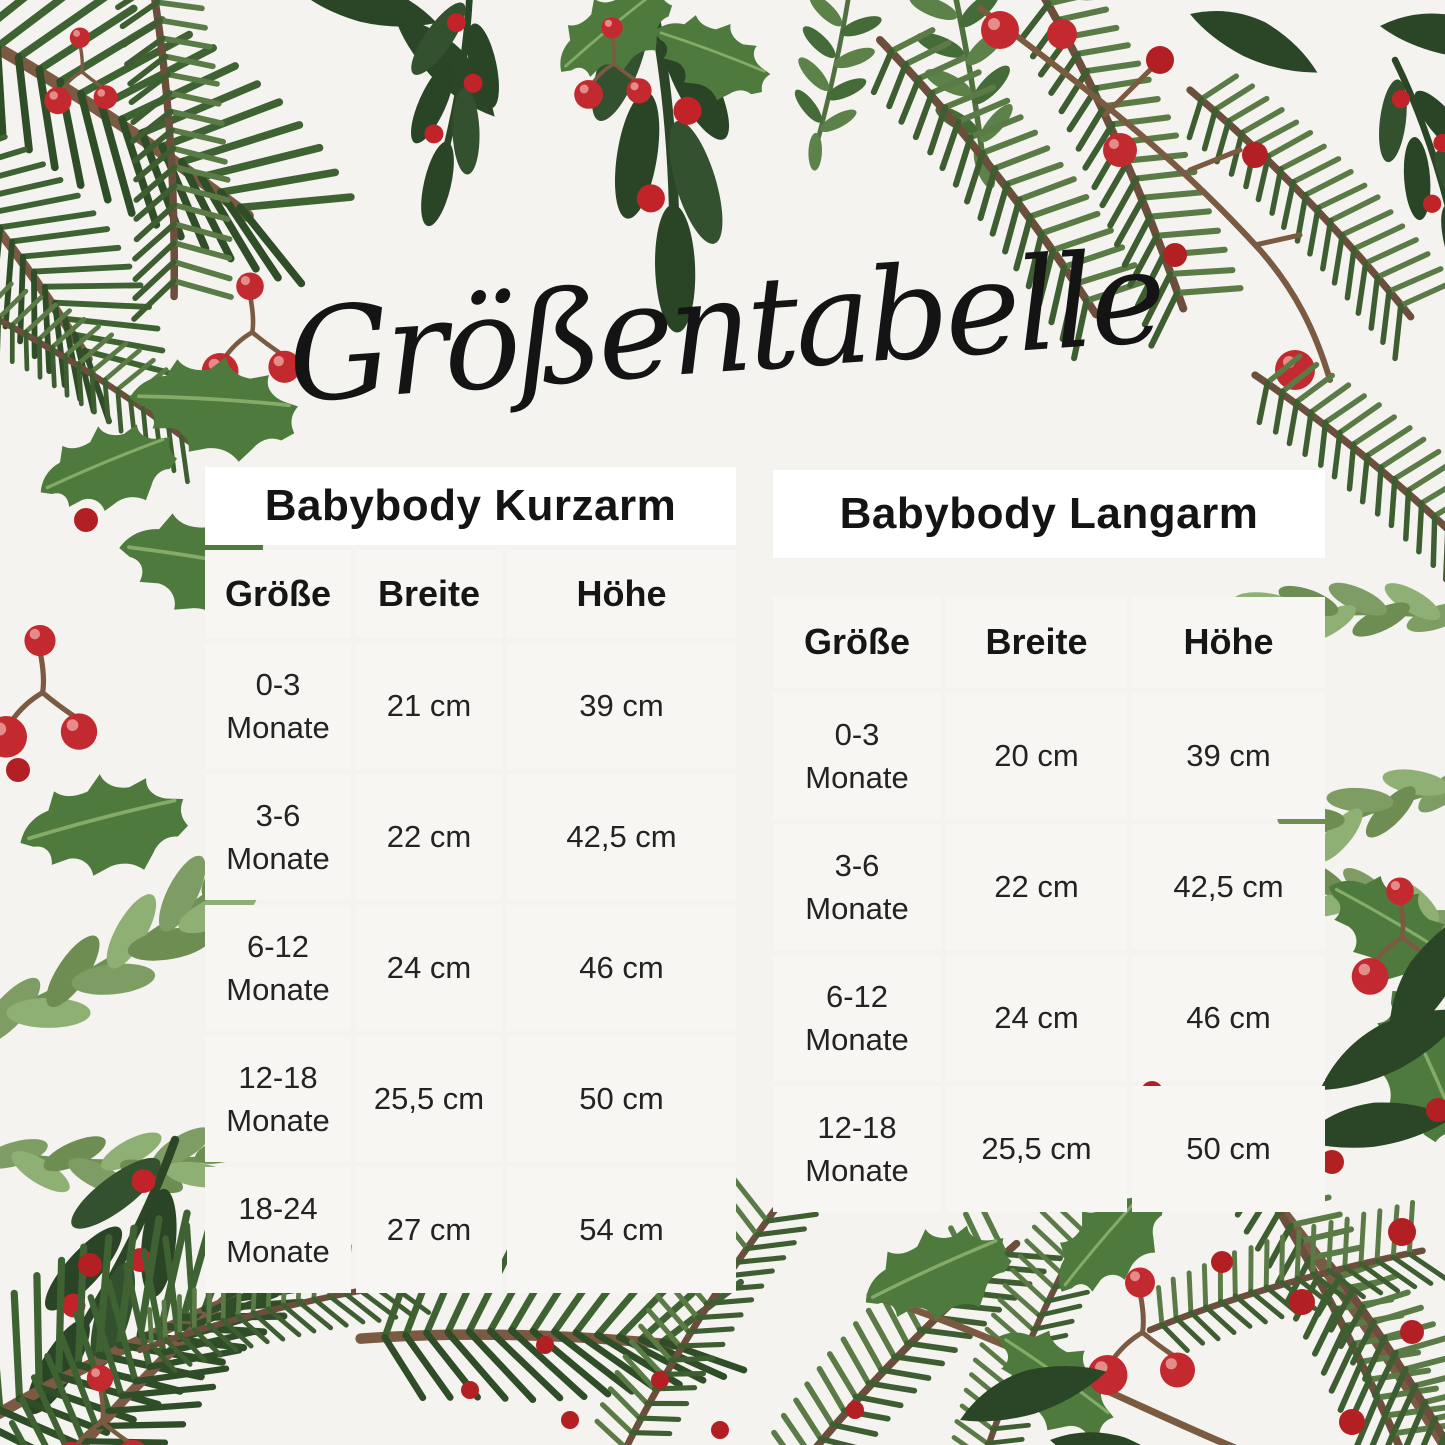  What do you see at coordinates (429, 706) in the screenshot?
I see `table-cell-breite: 21 cm` at bounding box center [429, 706].